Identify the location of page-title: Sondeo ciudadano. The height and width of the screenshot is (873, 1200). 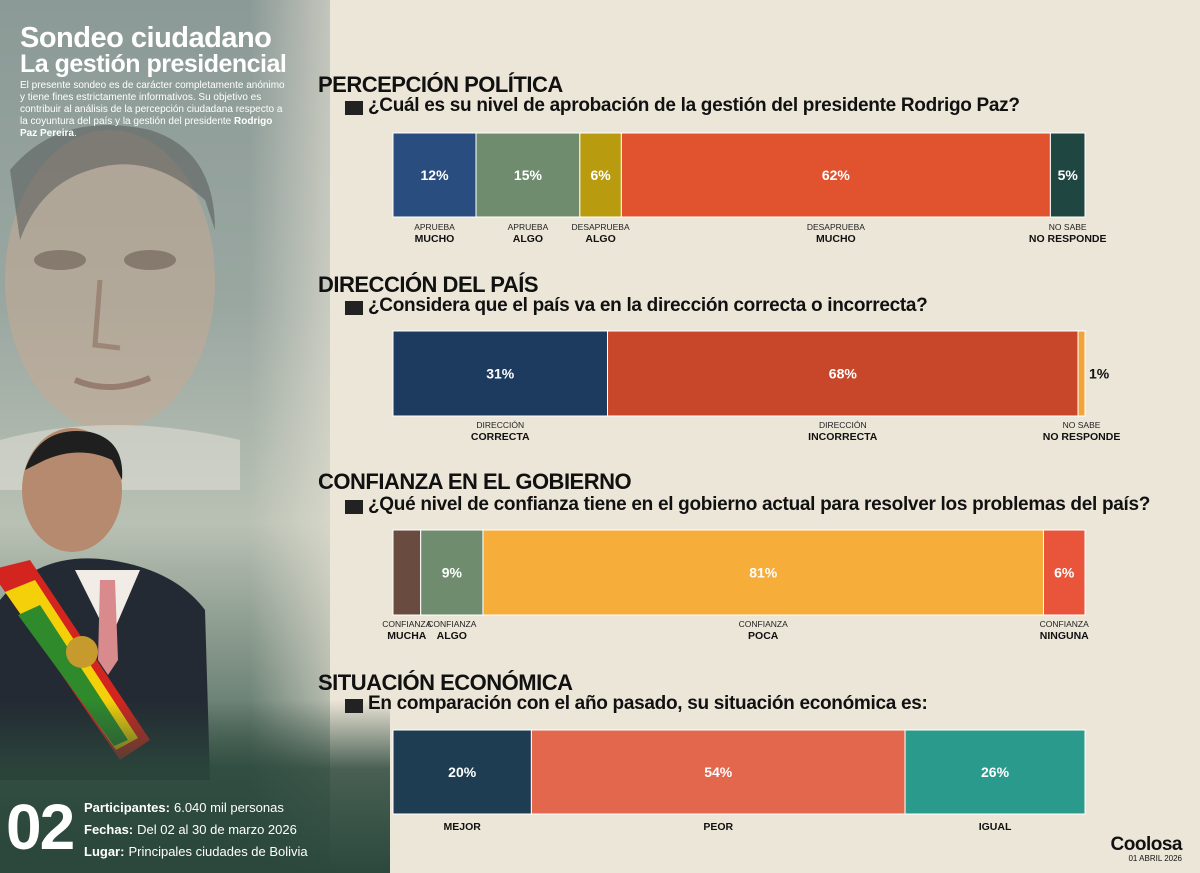
(146, 38).